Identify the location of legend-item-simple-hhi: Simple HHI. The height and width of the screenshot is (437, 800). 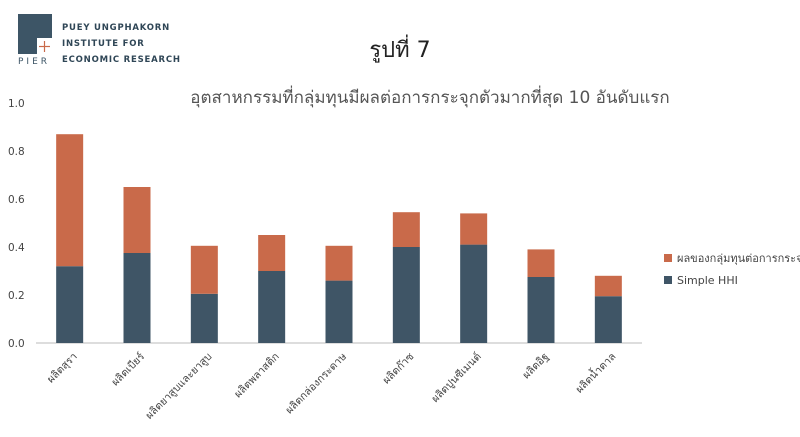
(732, 280).